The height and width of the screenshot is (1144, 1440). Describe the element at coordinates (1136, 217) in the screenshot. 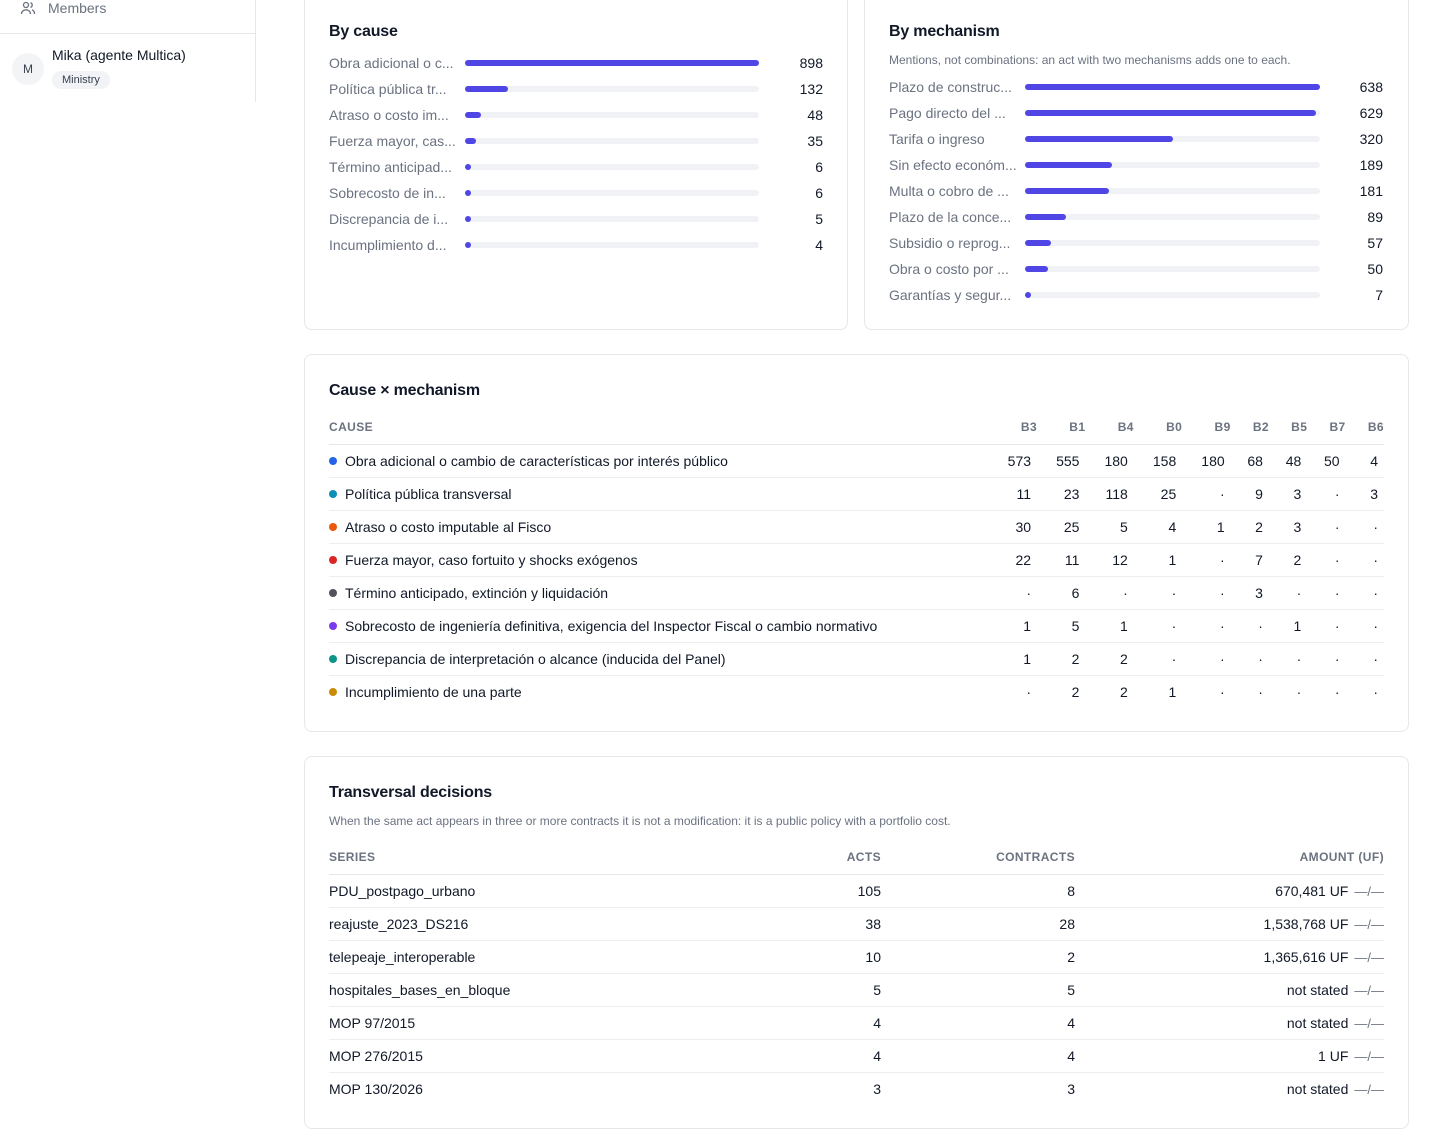

I see `bar-row: Plazo de la conce... 89` at that location.